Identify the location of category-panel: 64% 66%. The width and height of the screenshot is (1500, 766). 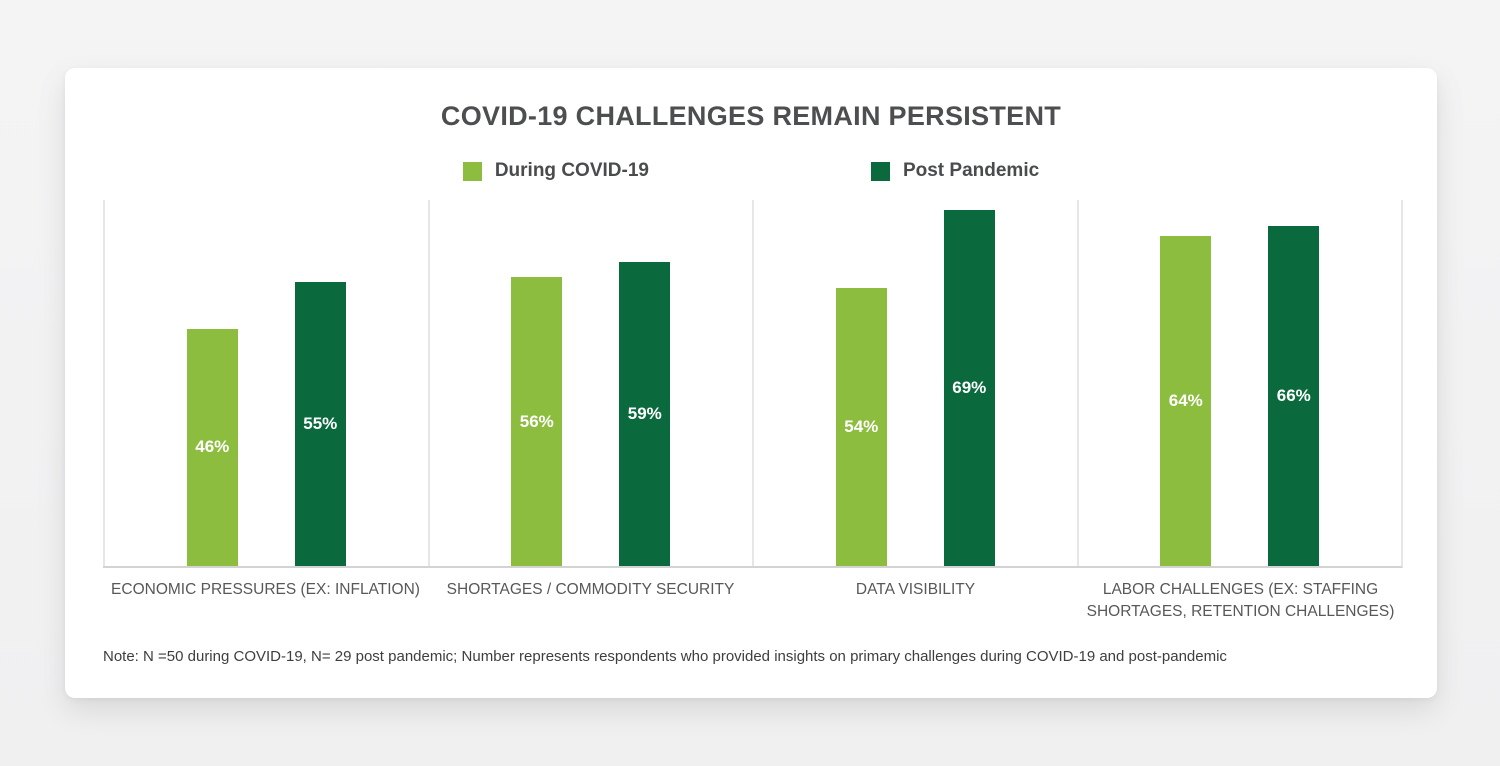
(1239, 383).